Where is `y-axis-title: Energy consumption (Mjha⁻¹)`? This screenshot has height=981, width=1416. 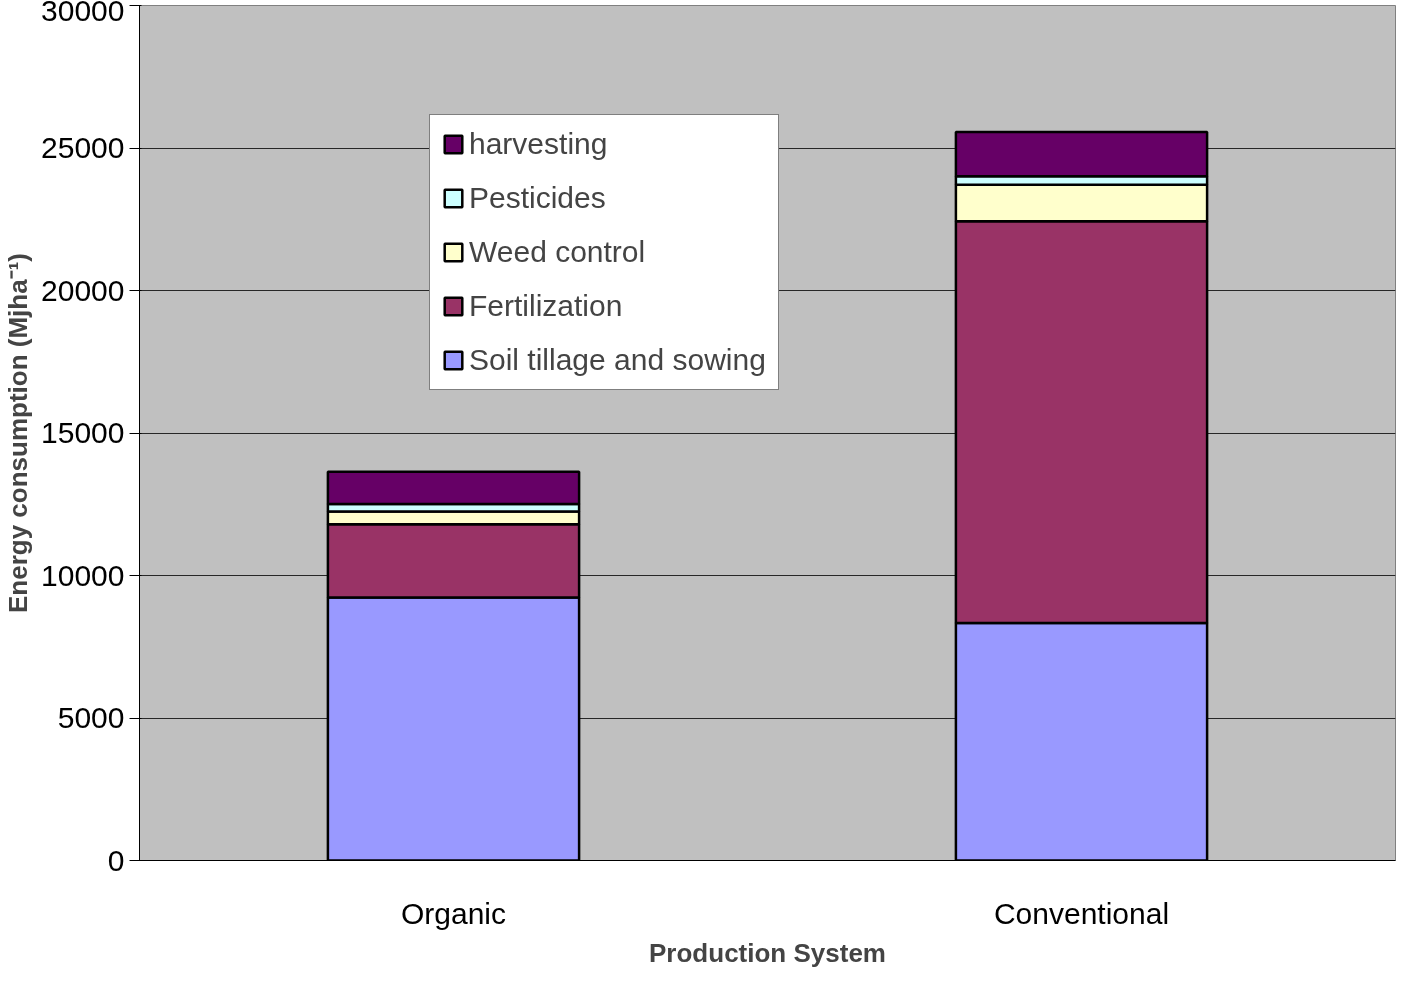
y-axis-title: Energy consumption (Mjha⁻¹) is located at coordinates (18, 433).